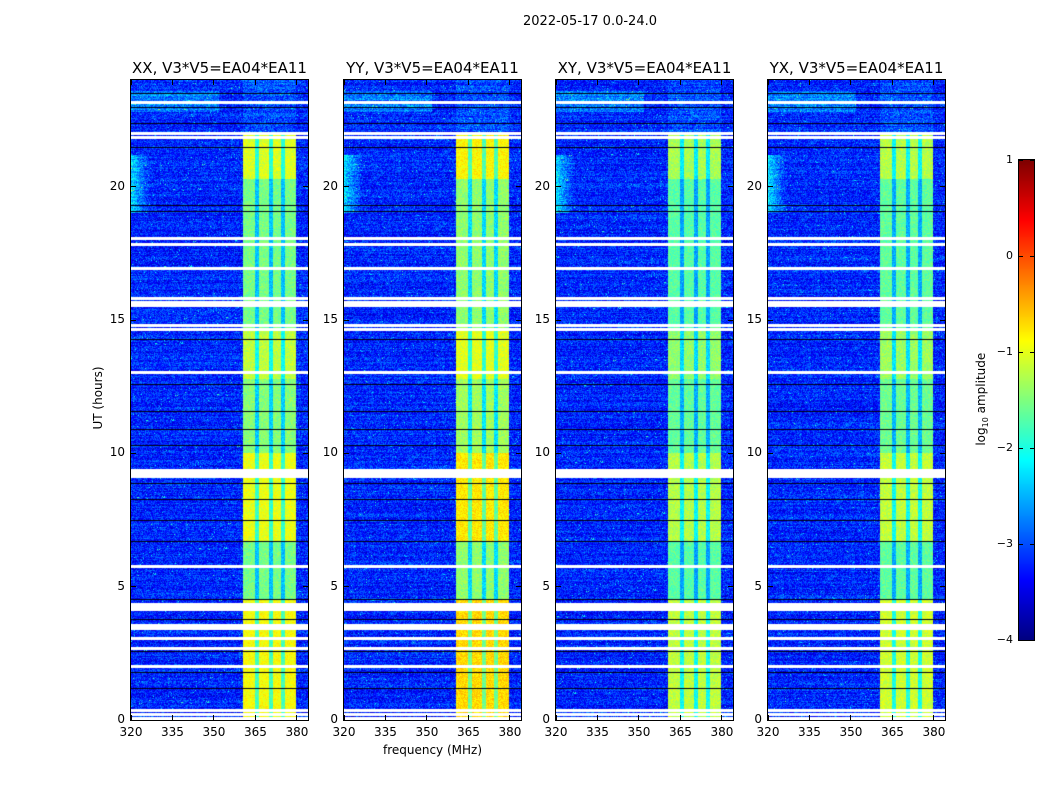  What do you see at coordinates (432, 68) in the screenshot?
I see `panel-title: YY, V3*V5=EA04*EA11` at bounding box center [432, 68].